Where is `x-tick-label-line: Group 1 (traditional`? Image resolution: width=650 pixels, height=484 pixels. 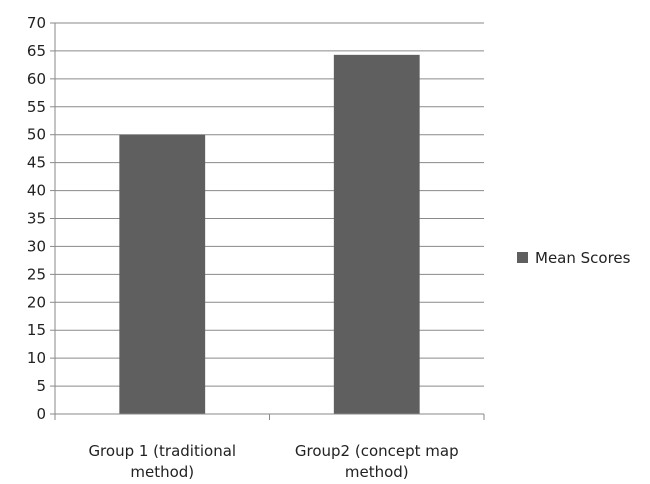 x-tick-label-line: Group 1 (traditional is located at coordinates (162, 451).